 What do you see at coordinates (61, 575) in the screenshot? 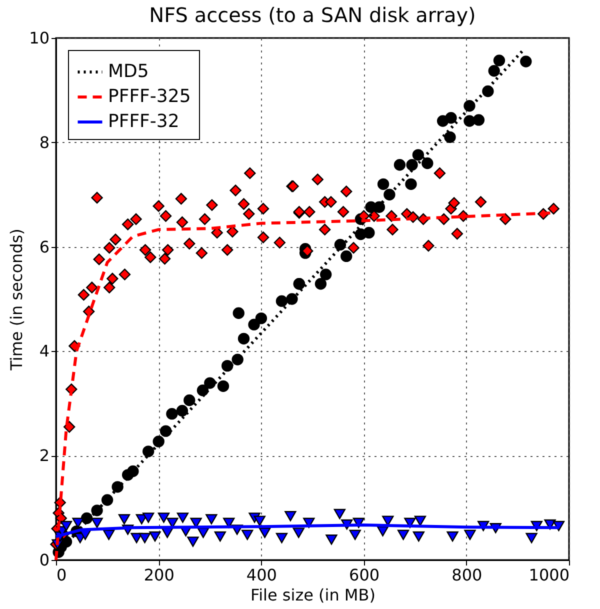
I see `x-tick-label: 0` at bounding box center [61, 575].